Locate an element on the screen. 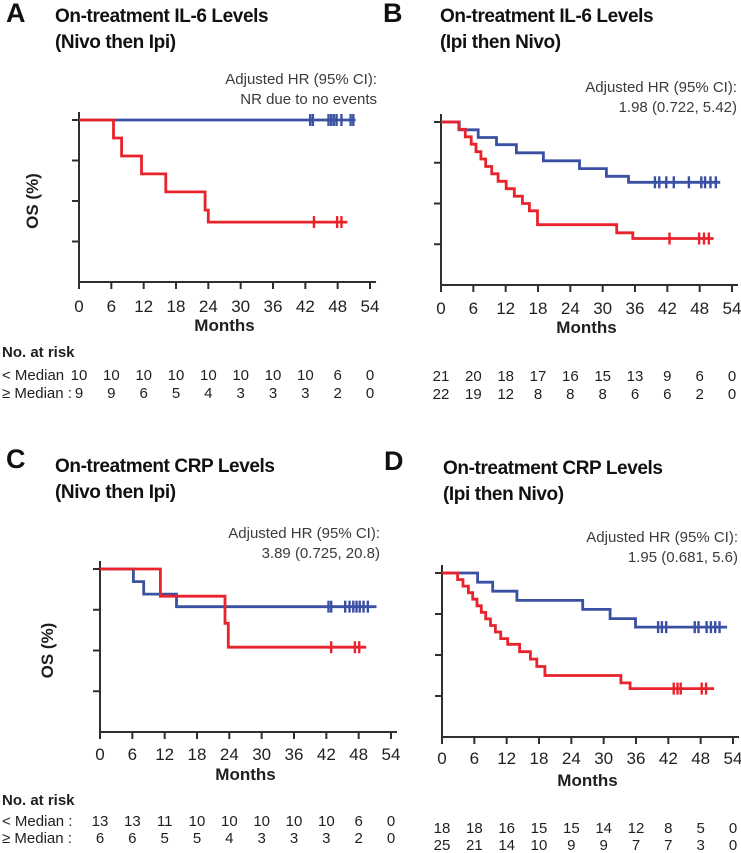 This screenshot has width=741, height=853. panel-b-hr-line1: Adjusted HR (95% CI): is located at coordinates (661, 87).